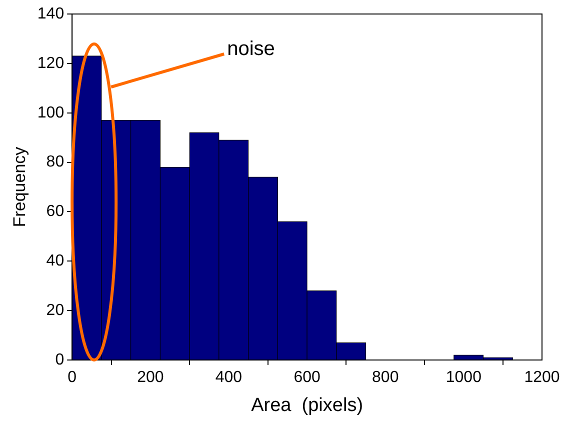 The width and height of the screenshot is (564, 425). I want to click on y-axis-title: Frequency, so click(19, 187).